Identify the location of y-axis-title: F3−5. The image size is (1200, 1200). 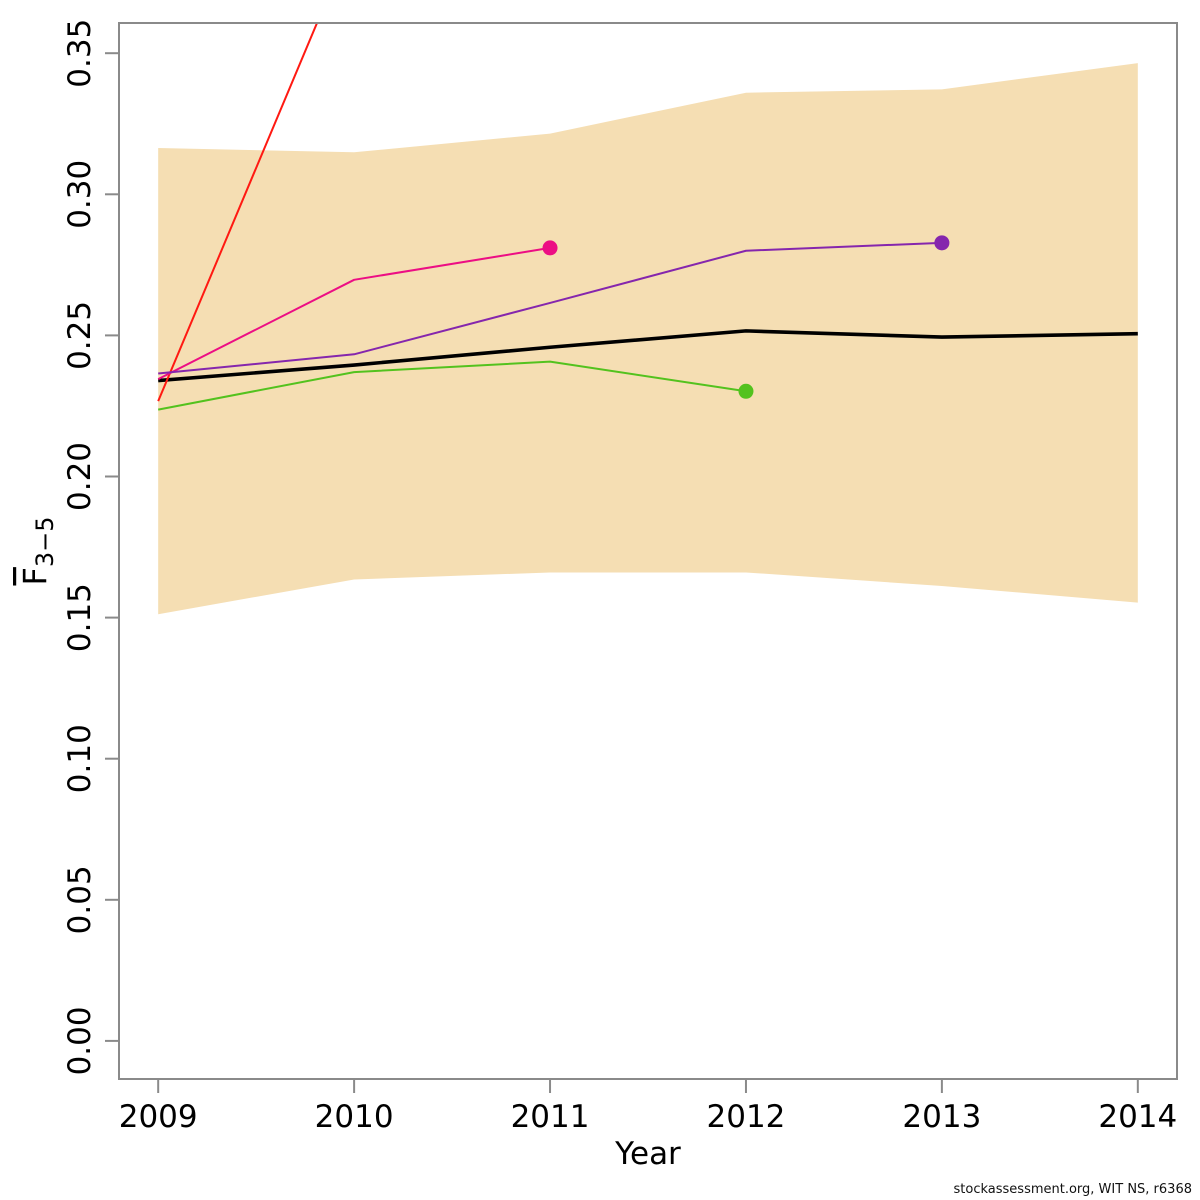
(37, 550).